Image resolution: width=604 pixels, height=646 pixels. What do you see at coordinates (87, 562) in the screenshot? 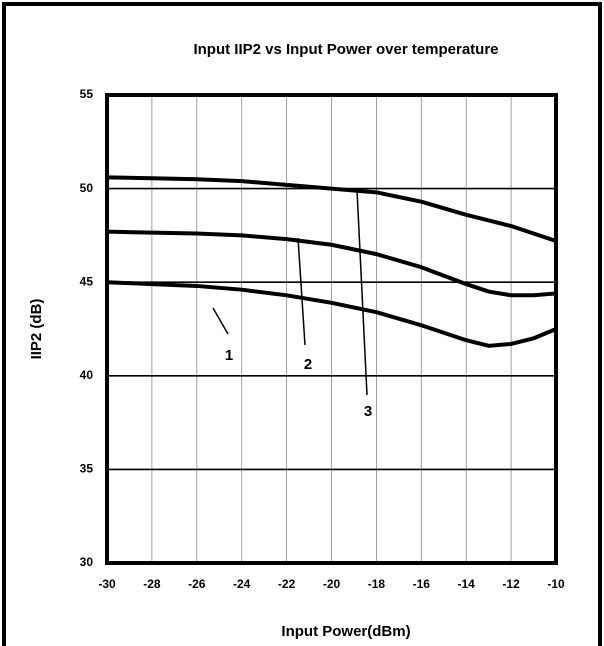
I see `y-tick-label: 30` at bounding box center [87, 562].